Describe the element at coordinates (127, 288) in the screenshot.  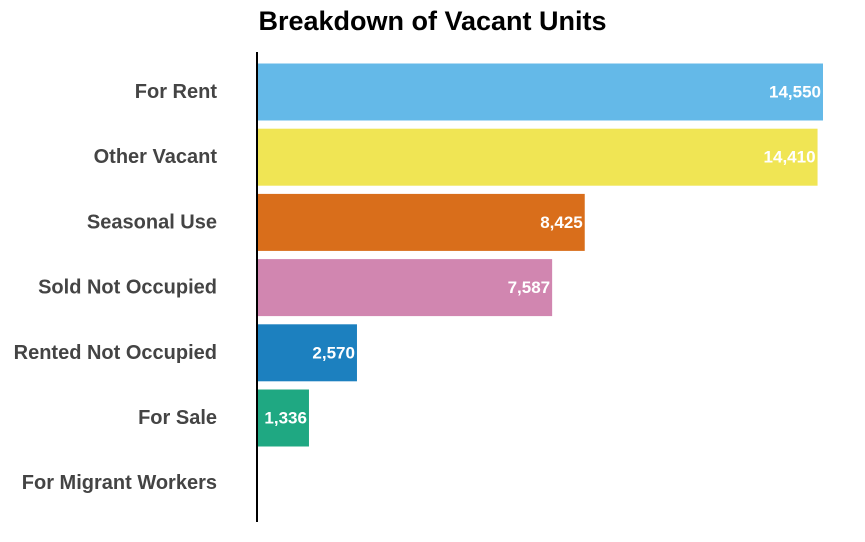
I see `category-label: Sold Not Occupied` at that location.